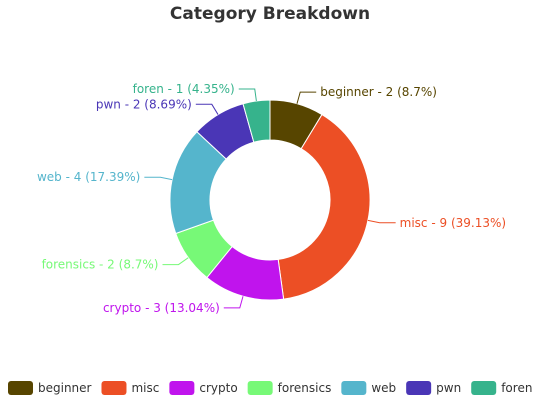  Describe the element at coordinates (260, 388) in the screenshot. I see `legend-swatch-forensics` at that location.